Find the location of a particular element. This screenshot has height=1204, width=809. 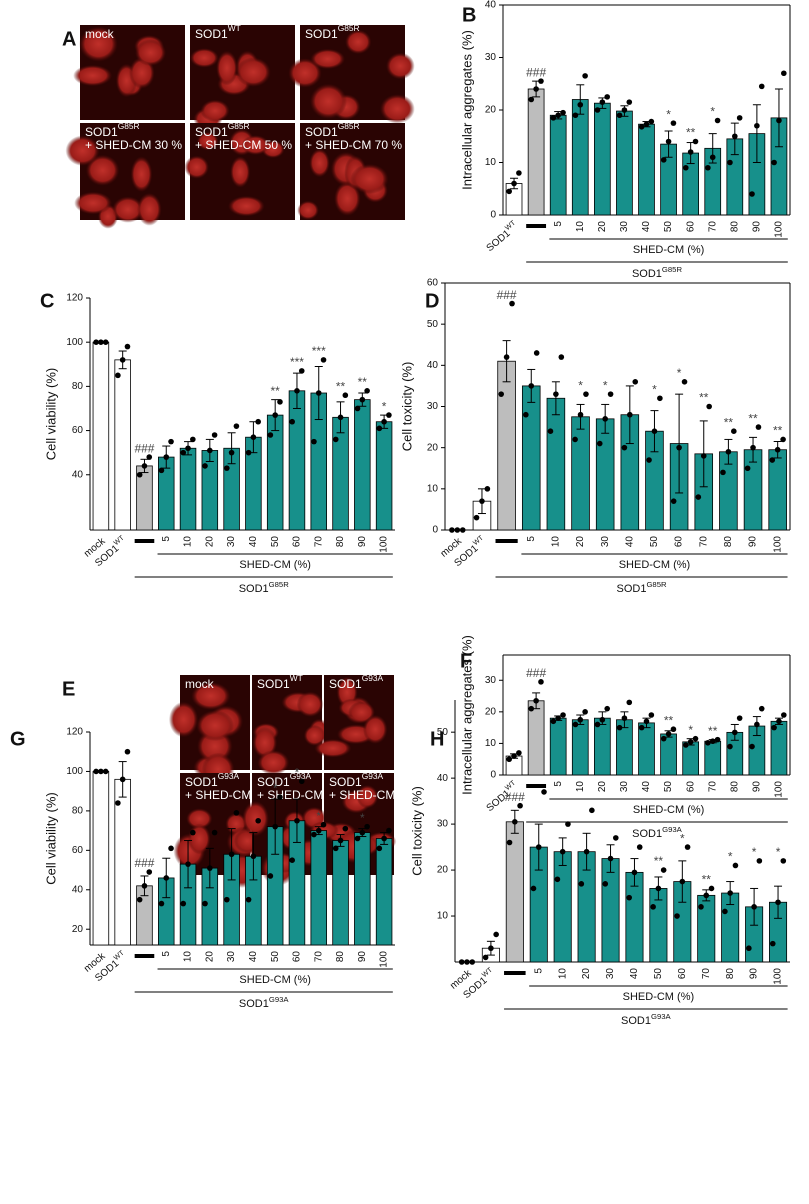

group-label: SOD1G85R is located at coordinates (264, 587).